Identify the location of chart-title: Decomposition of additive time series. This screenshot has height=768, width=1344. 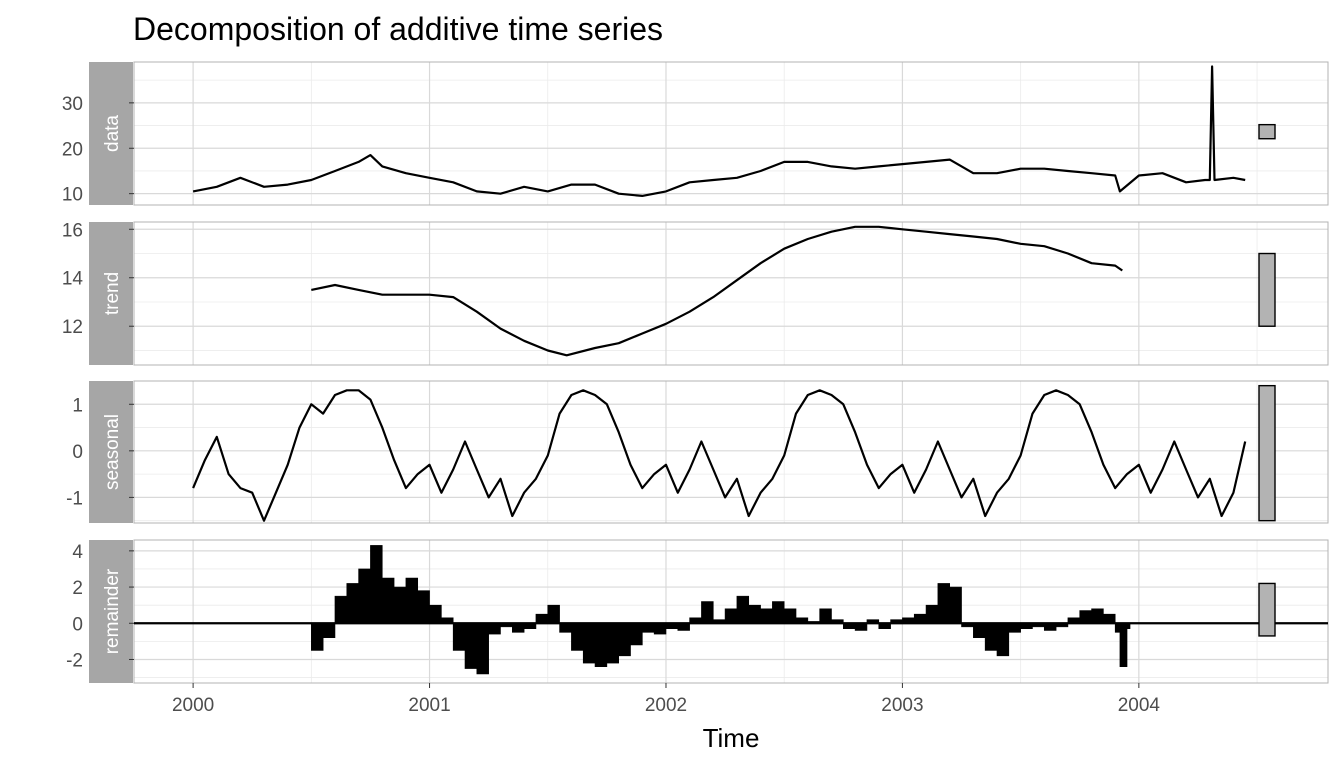
(398, 29).